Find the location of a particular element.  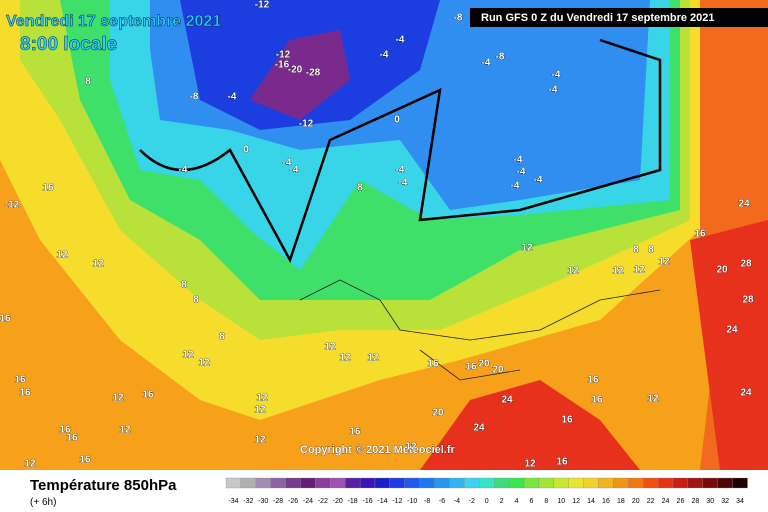

colorbar-tick-label: 4 is located at coordinates (517, 501).